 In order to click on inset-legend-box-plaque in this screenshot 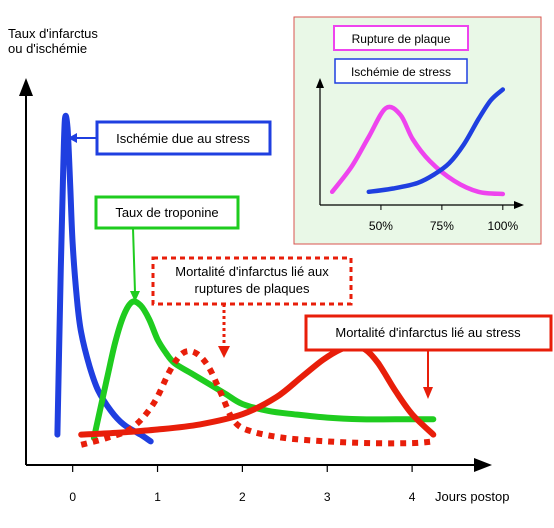, I will do `click(401, 38)`.